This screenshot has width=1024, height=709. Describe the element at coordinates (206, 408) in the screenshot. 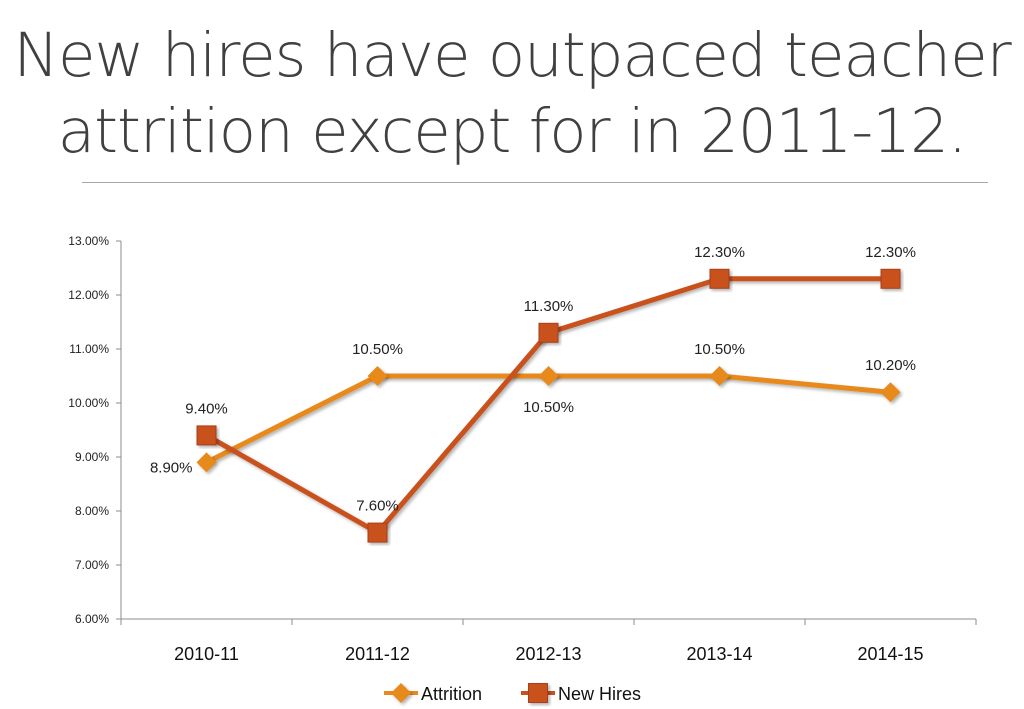

I see `new-hires-data-label: 9.40%` at that location.